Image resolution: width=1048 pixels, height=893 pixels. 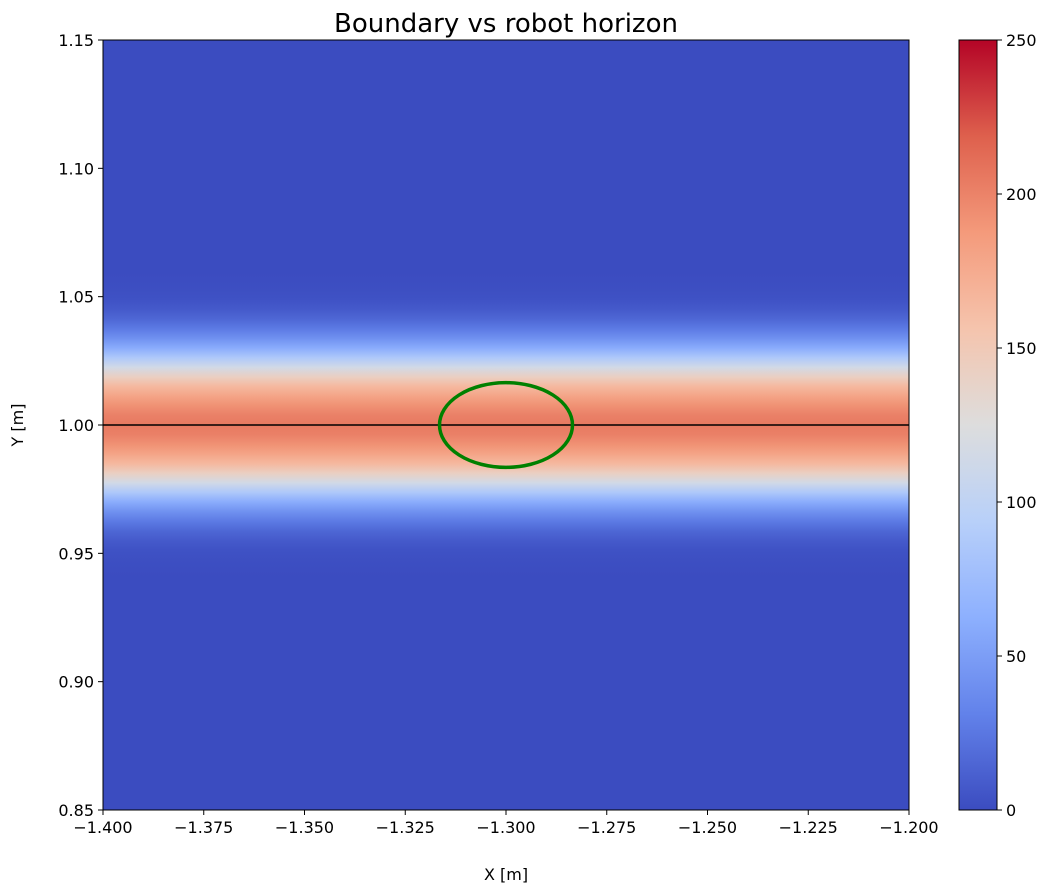 I want to click on x-tick-label: −1.375, so click(x=203, y=827).